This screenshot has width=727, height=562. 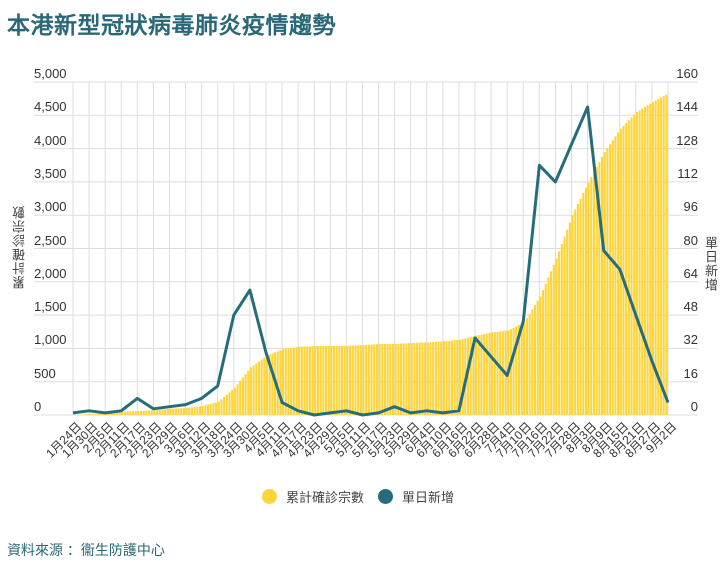 What do you see at coordinates (50, 173) in the screenshot?
I see `left-tick-label: 3,500` at bounding box center [50, 173].